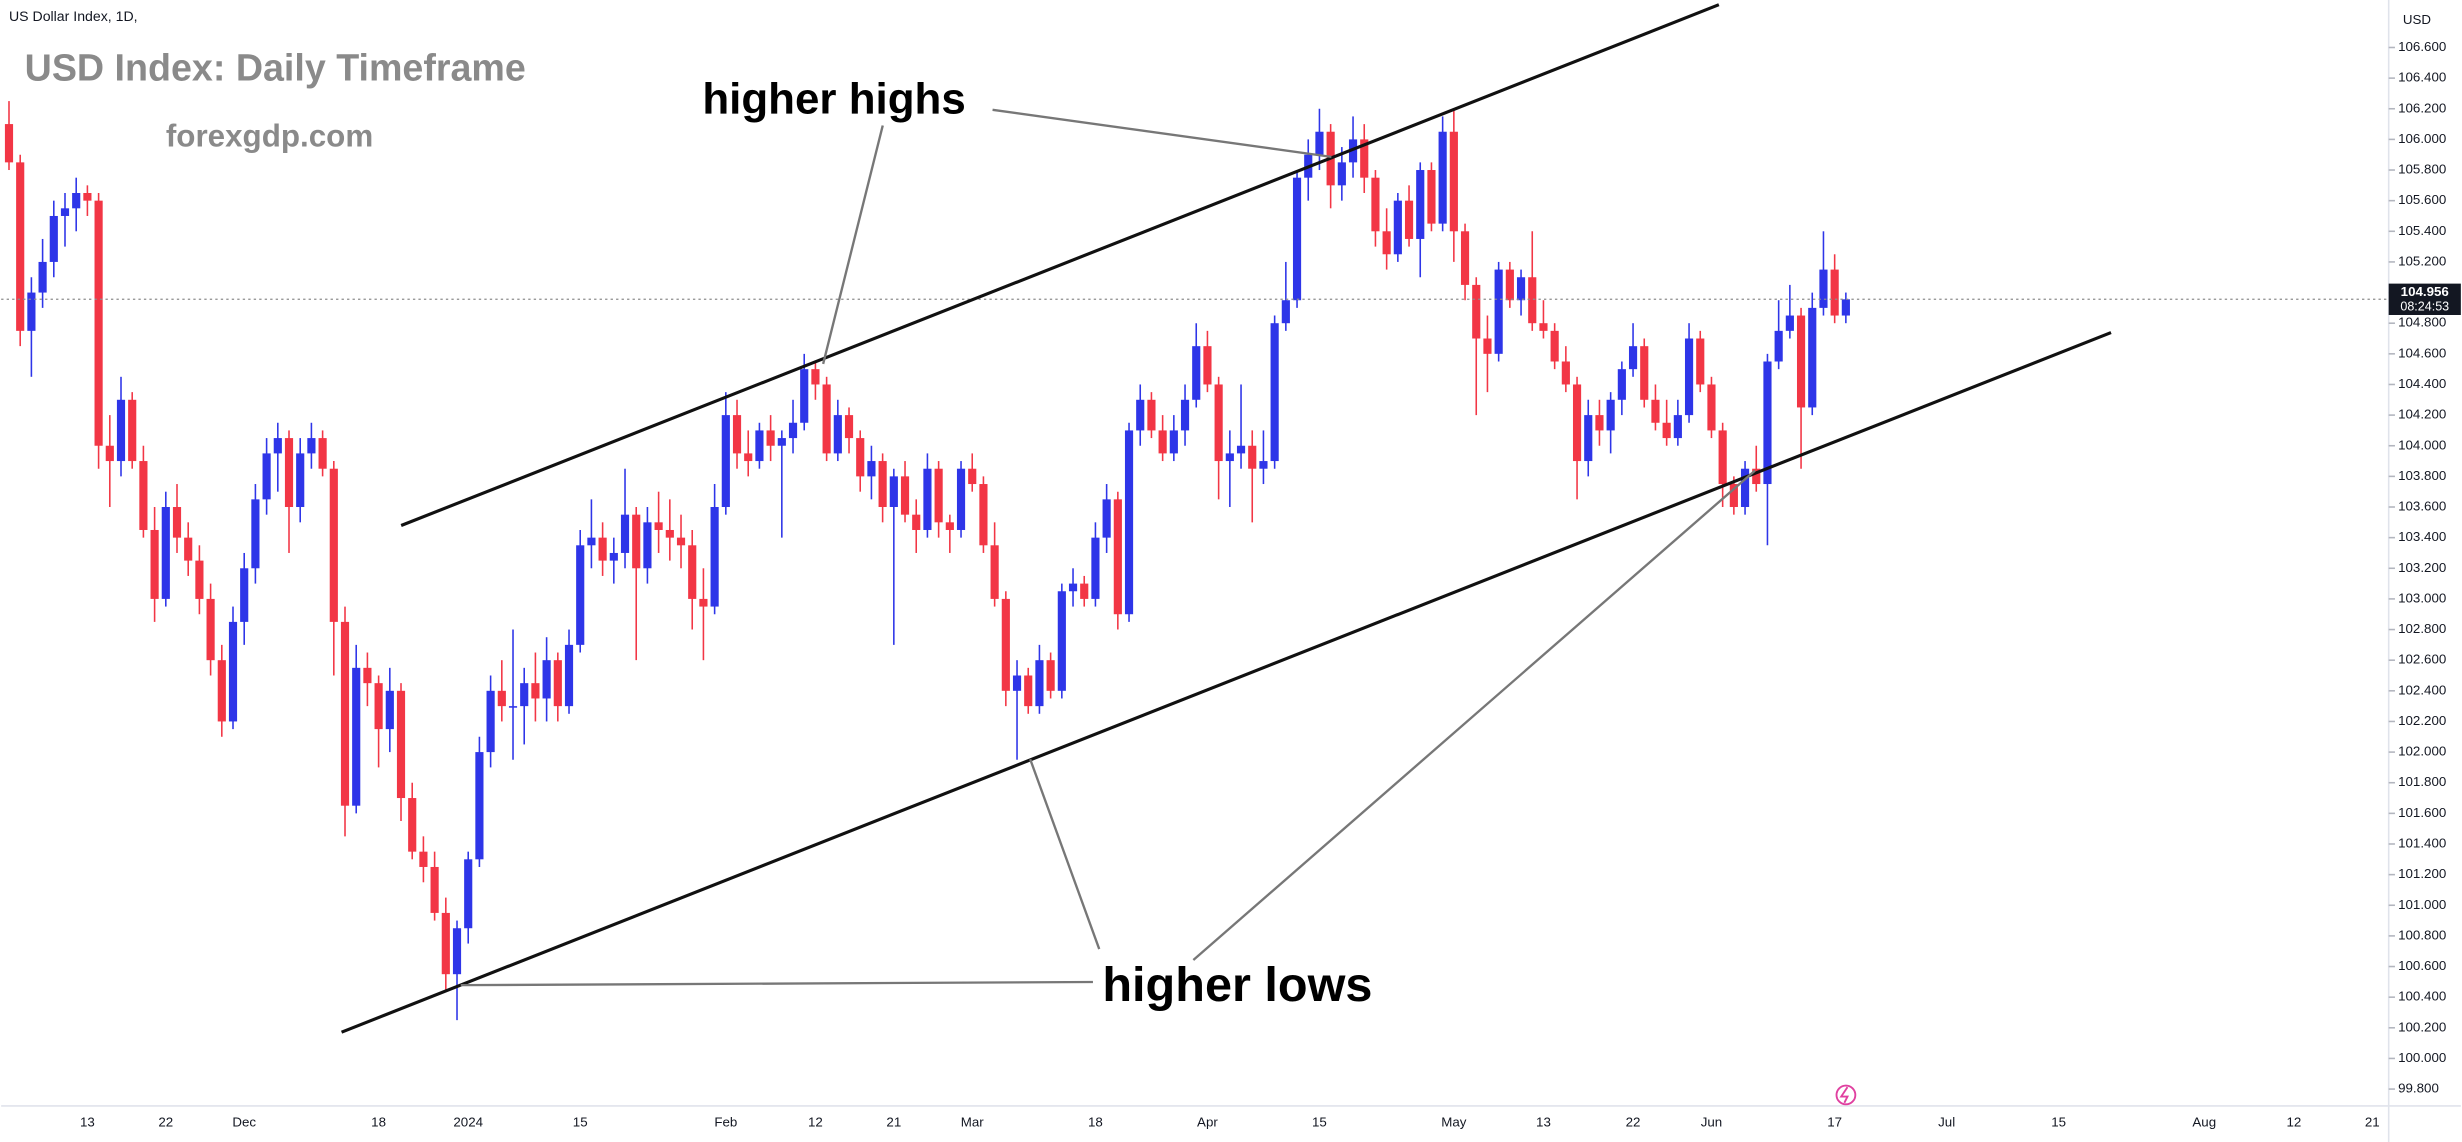 The width and height of the screenshot is (2462, 1142). I want to click on y-tick-label: 100.800, so click(2422, 934).